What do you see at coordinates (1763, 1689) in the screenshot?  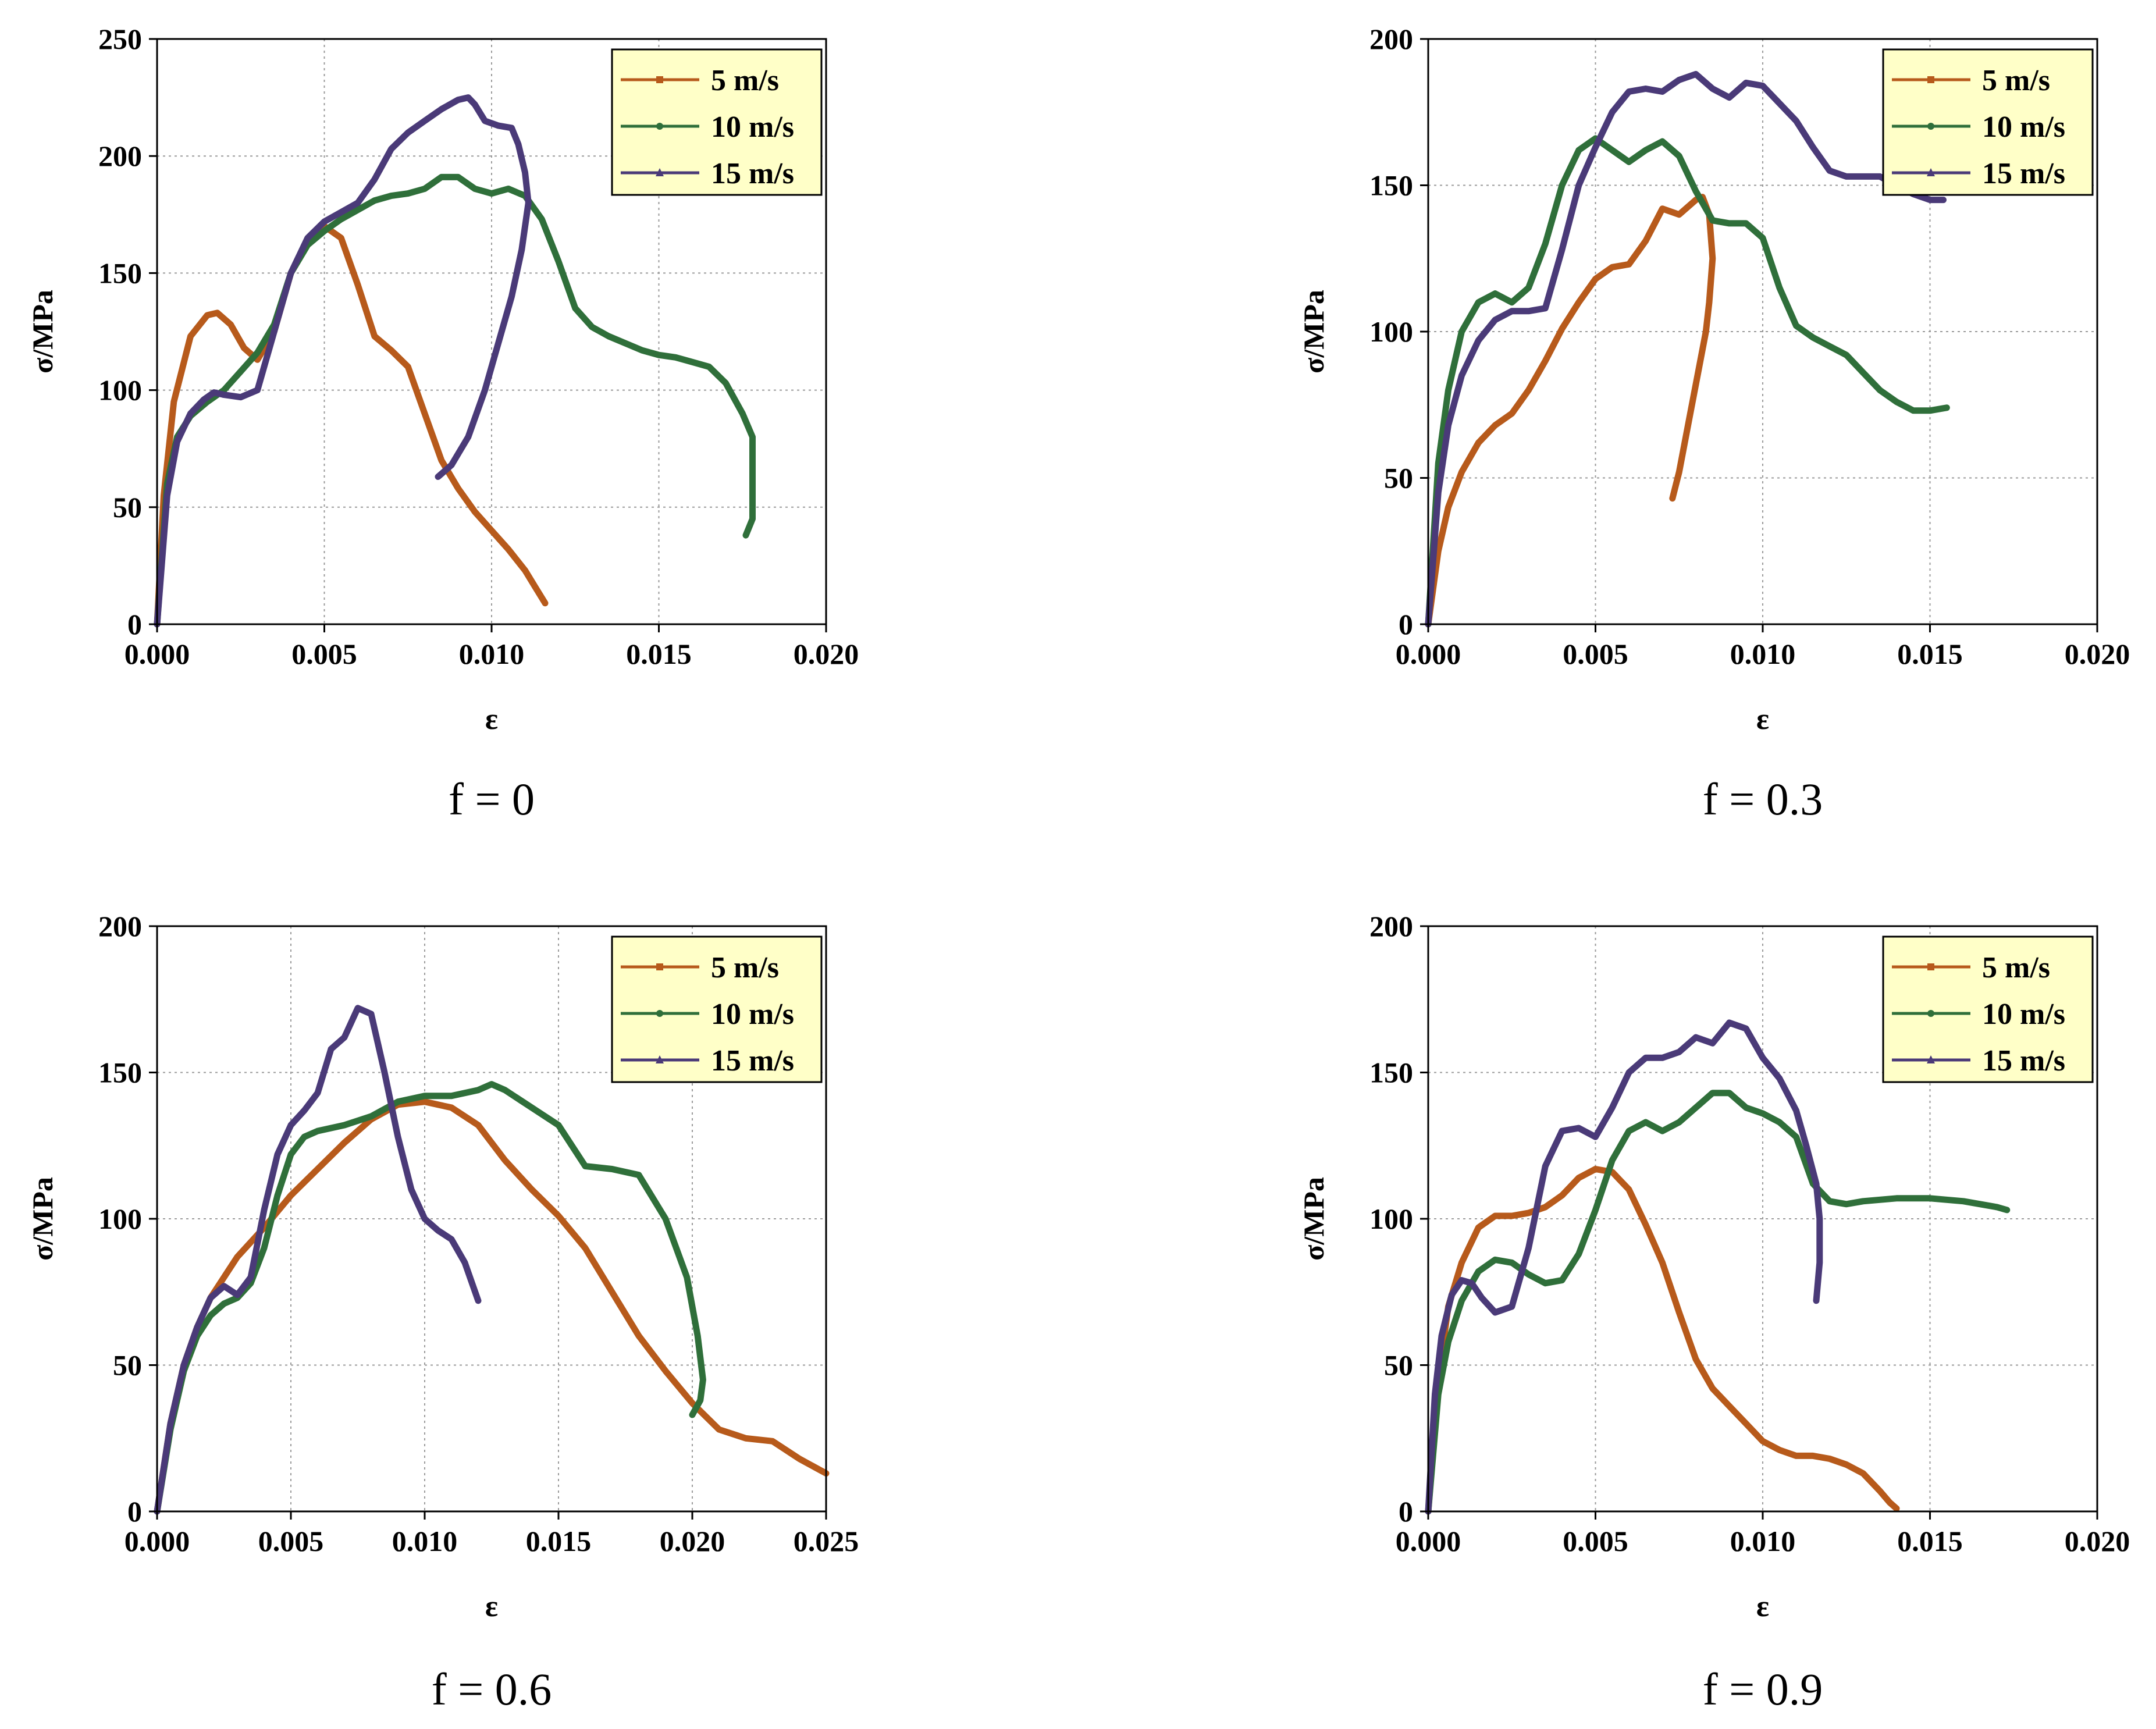 I see `panel-caption: f = 0.9` at bounding box center [1763, 1689].